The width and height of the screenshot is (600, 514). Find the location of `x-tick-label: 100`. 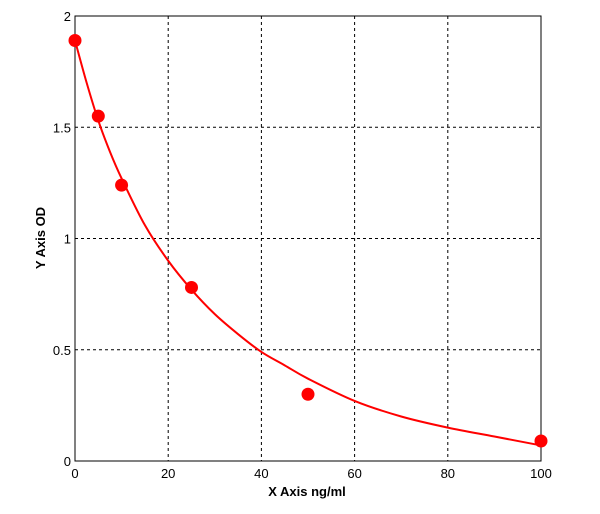

x-tick-label: 100 is located at coordinates (541, 473).